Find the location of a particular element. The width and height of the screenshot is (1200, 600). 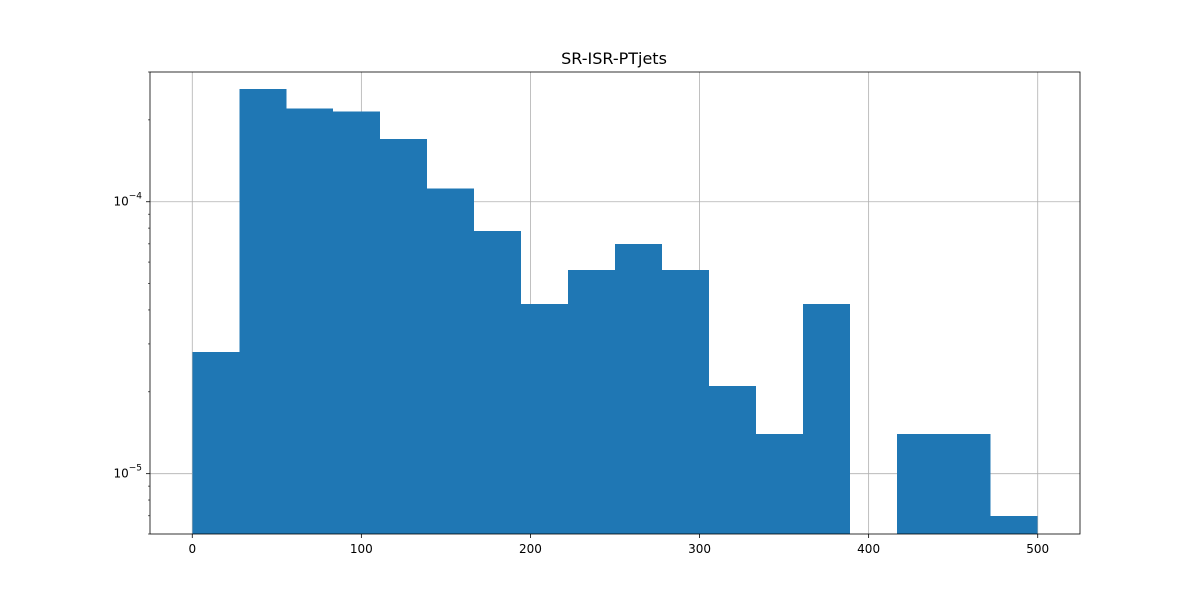

chart-title: SR-ISR-PTjets is located at coordinates (614, 58).